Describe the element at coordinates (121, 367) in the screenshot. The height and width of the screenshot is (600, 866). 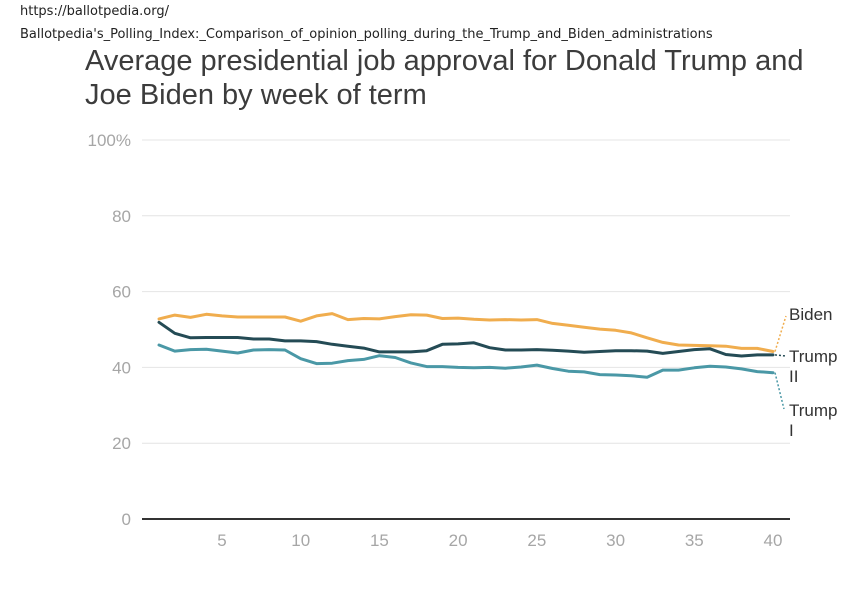
I see `y-tick-label: 40` at that location.